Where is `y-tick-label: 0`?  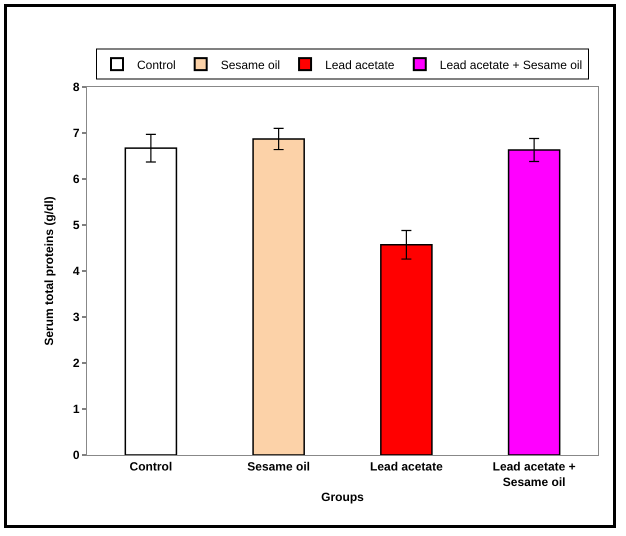
y-tick-label: 0 is located at coordinates (76, 455).